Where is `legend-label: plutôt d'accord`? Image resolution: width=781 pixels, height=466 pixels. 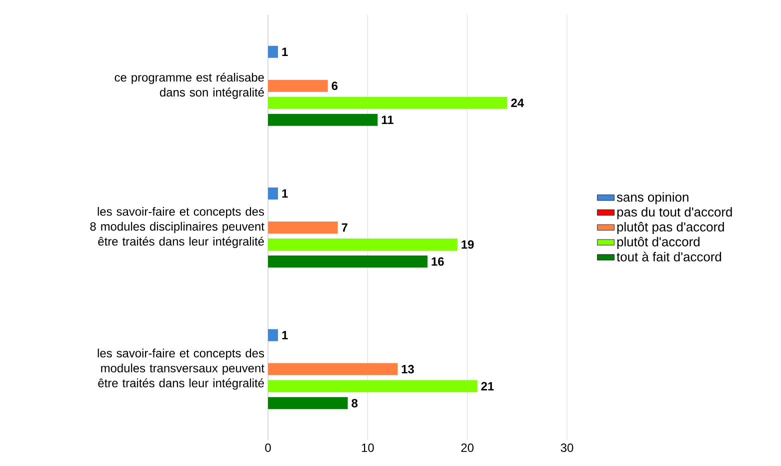 legend-label: plutôt d'accord is located at coordinates (658, 242).